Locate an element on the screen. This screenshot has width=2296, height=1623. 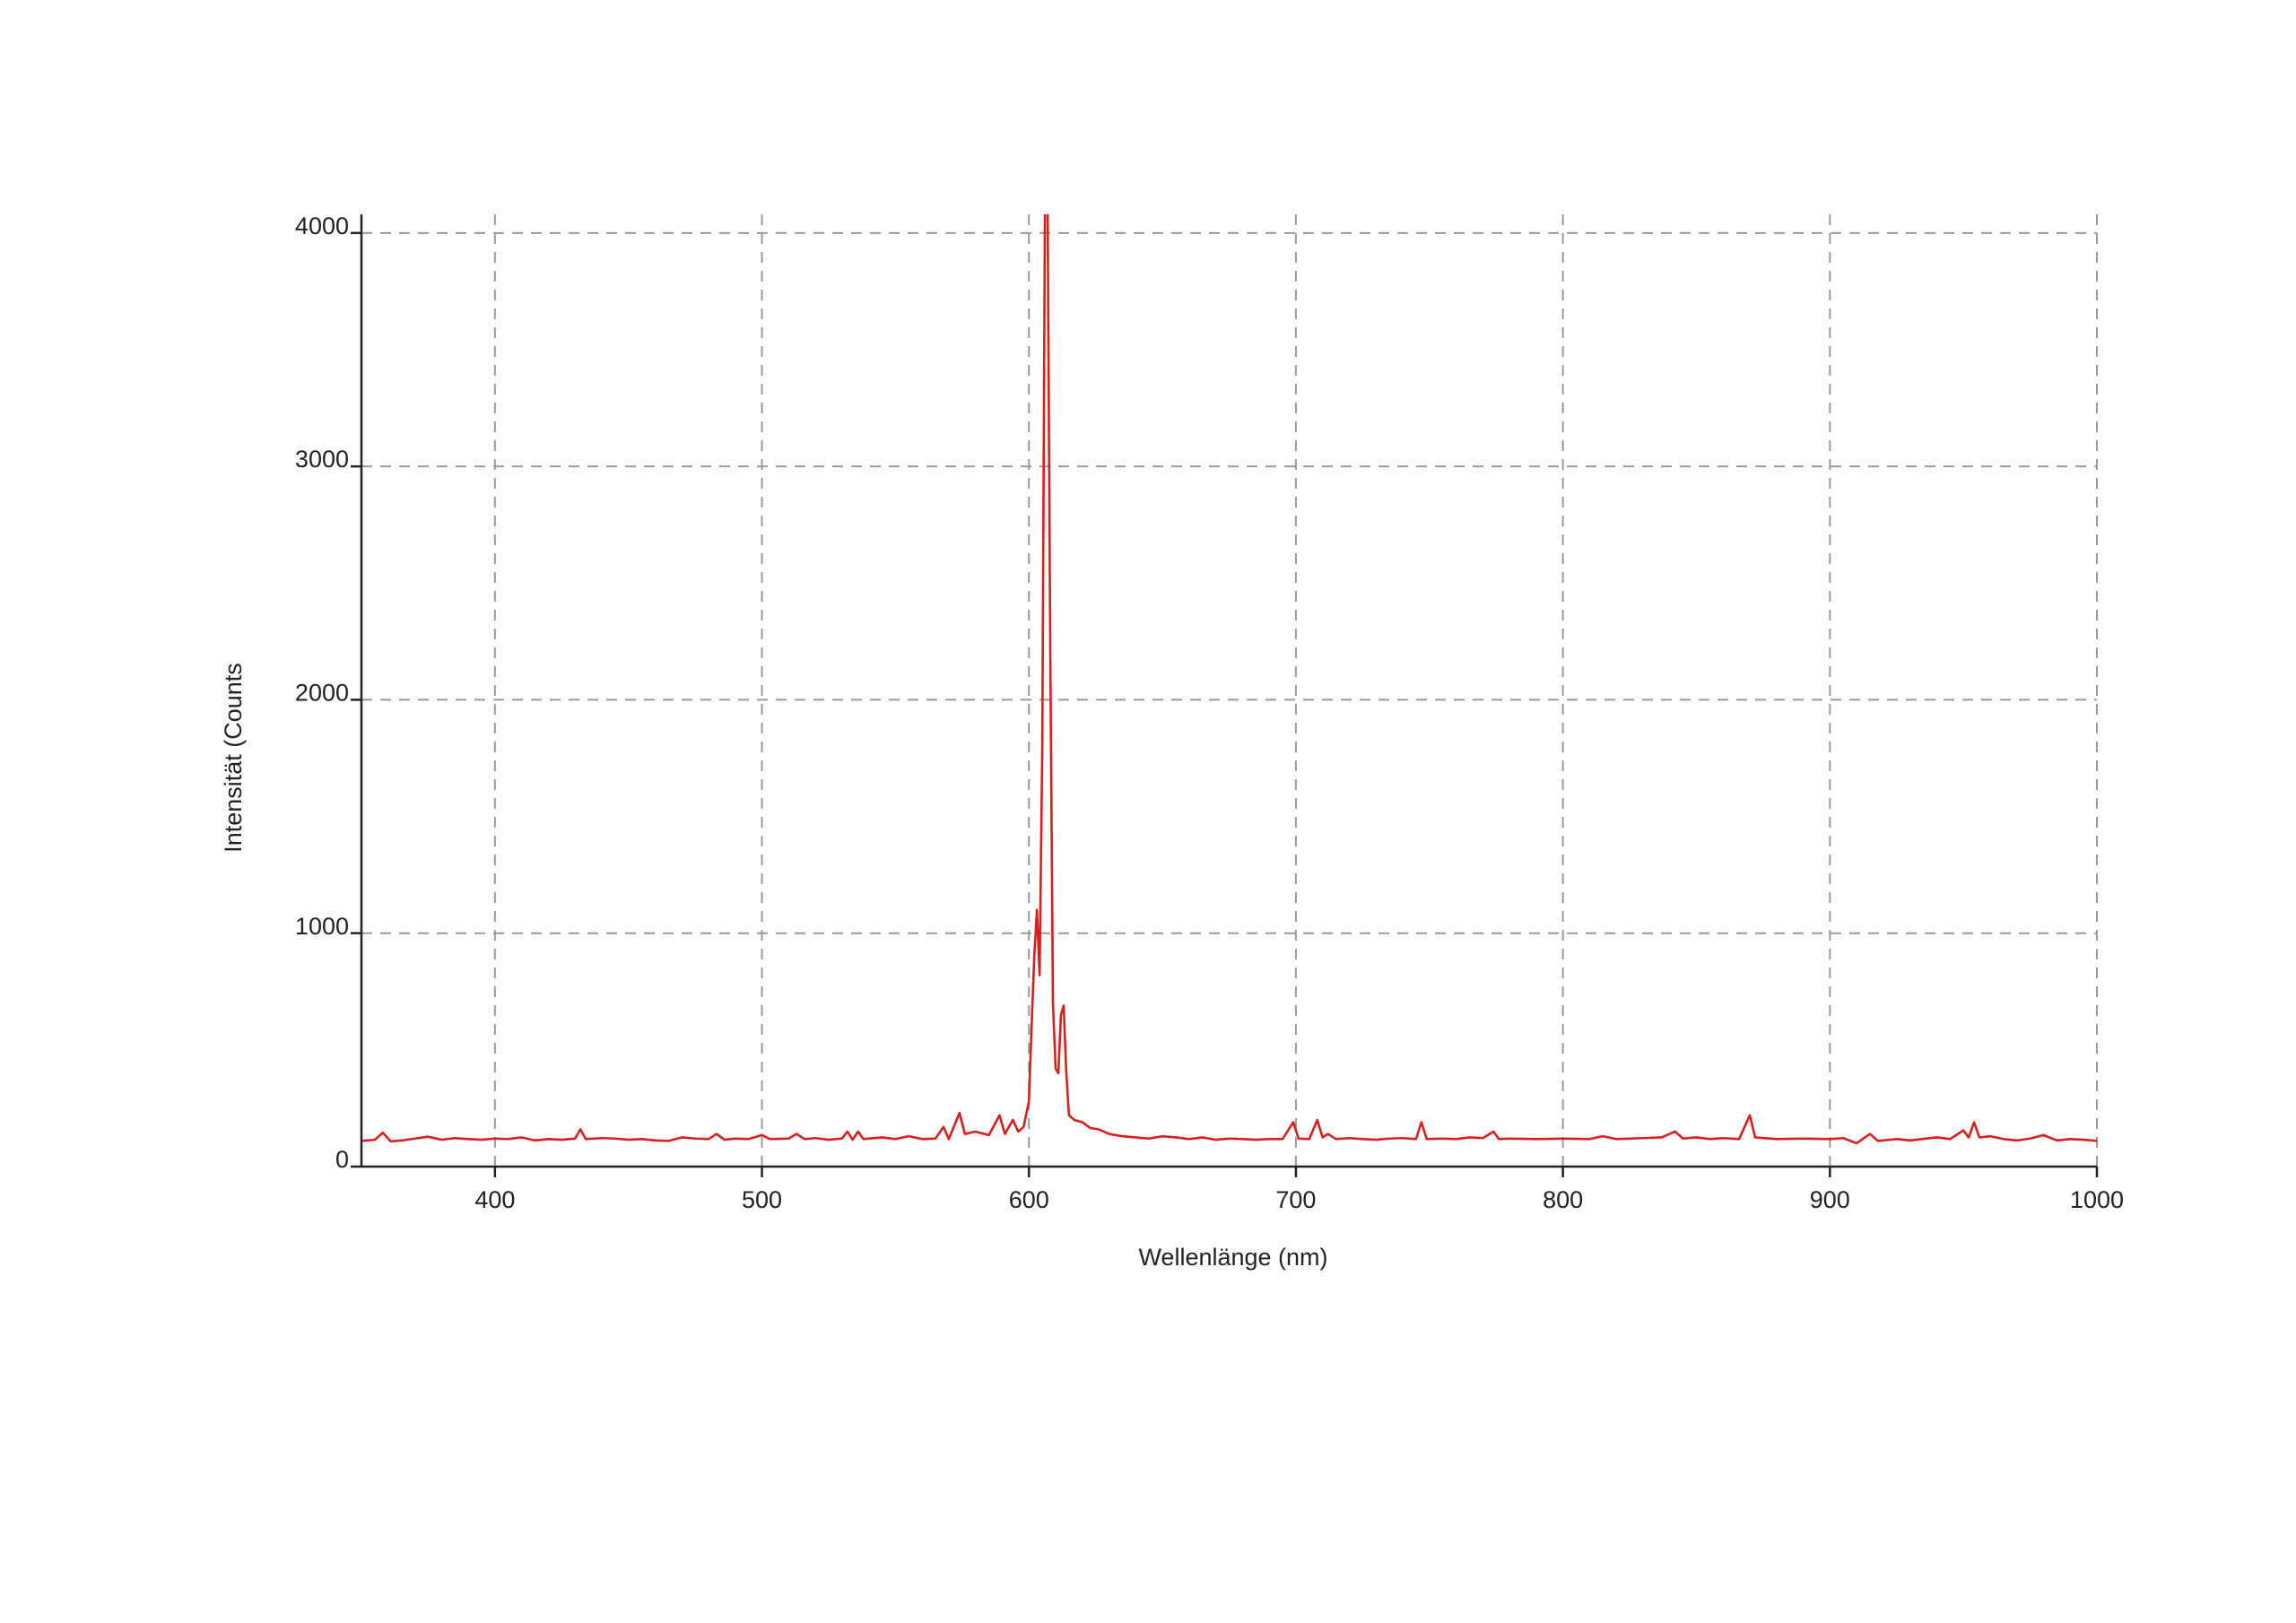
y-tick-label: 4000 is located at coordinates (322, 226).